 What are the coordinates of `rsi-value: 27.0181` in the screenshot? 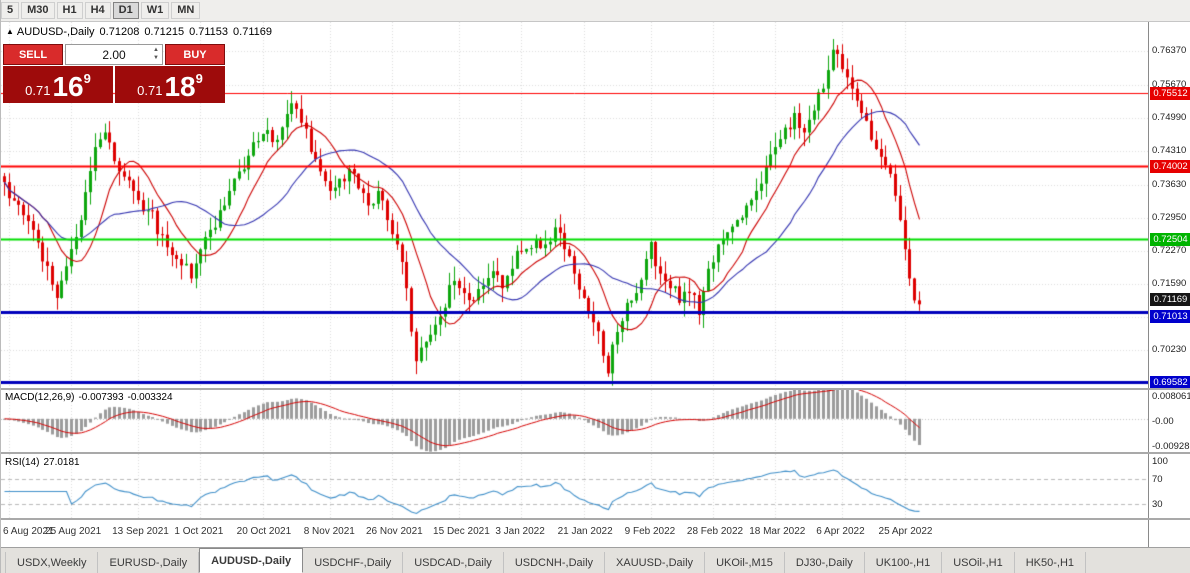 It's located at (61, 462).